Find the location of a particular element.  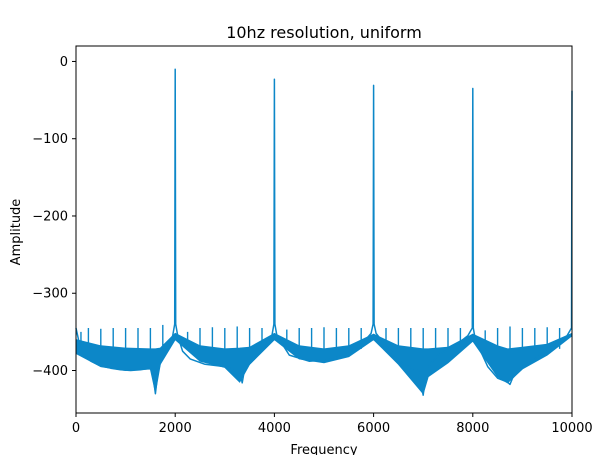

x-tick-label: 10000 is located at coordinates (571, 428).